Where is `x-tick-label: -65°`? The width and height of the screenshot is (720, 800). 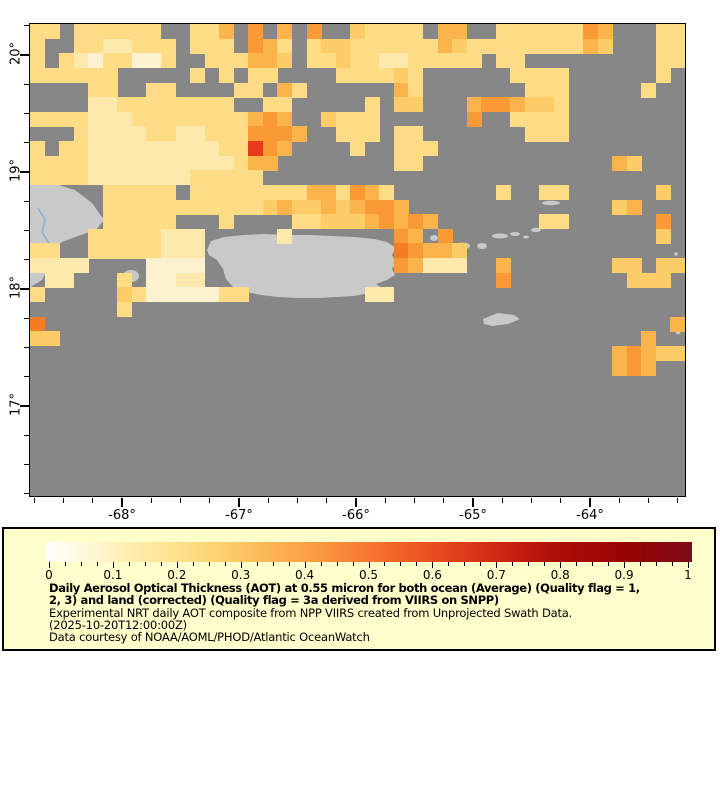
x-tick-label: -65° is located at coordinates (473, 515).